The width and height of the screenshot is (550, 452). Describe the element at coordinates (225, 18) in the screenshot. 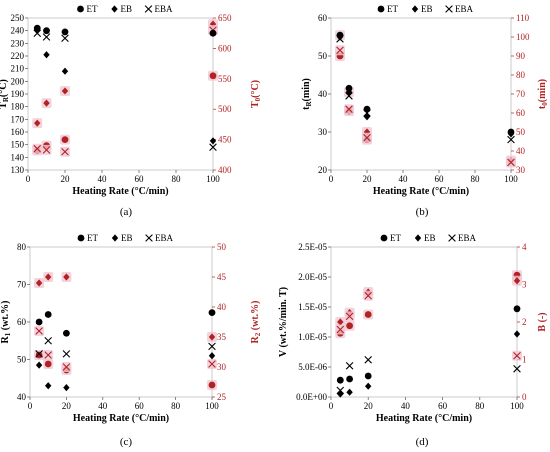

I see `y-right-tick-label: 650` at that location.